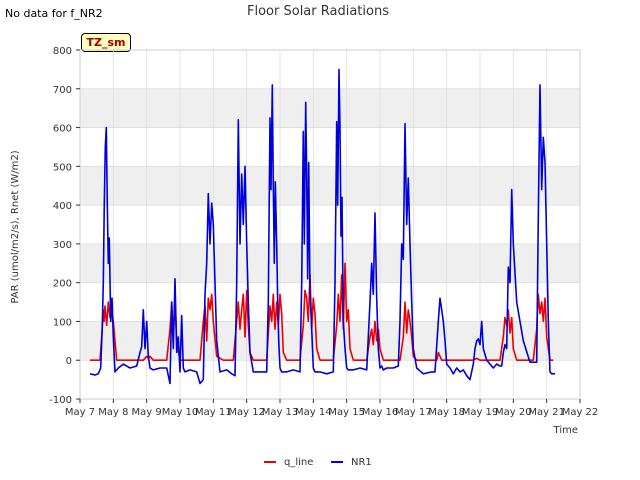 The width and height of the screenshot is (640, 480). What do you see at coordinates (60, 400) in the screenshot?
I see `y-tick-label: -100` at bounding box center [60, 400].